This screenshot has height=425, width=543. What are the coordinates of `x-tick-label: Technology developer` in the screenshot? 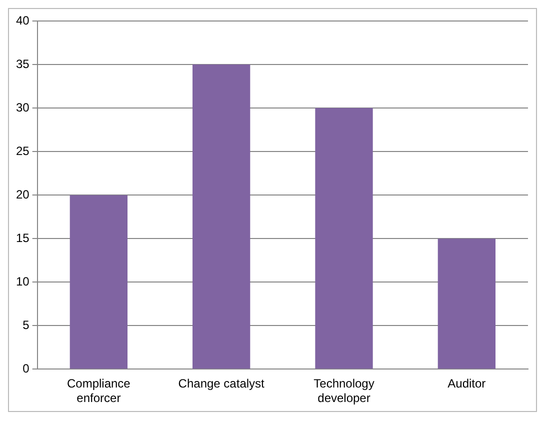 It's located at (344, 391).